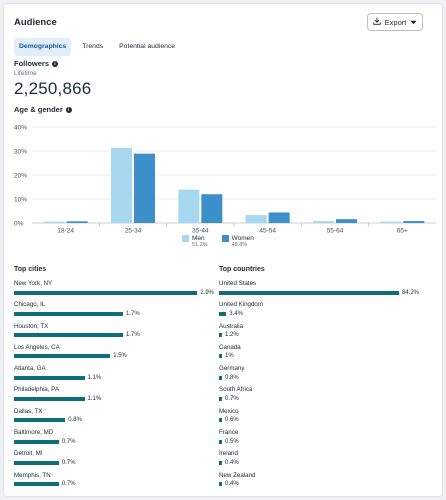  I want to click on tab-demographics: Demographics, so click(43, 47).